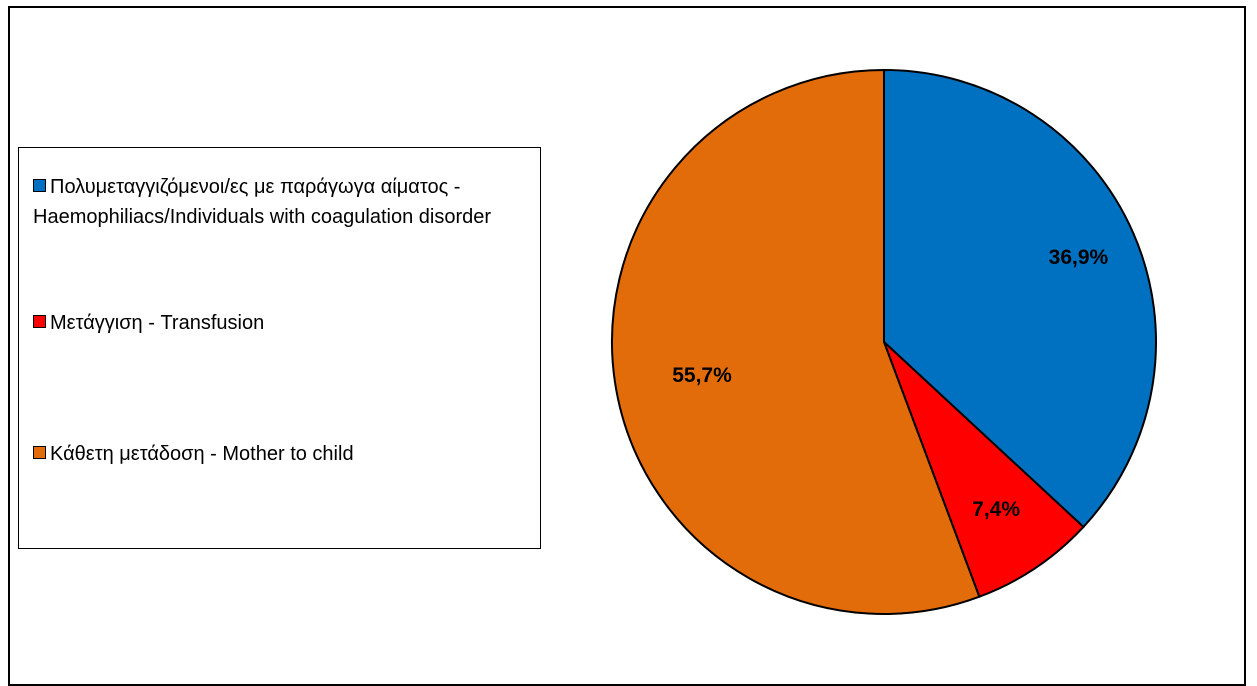 This screenshot has width=1257, height=686. Describe the element at coordinates (39, 452) in the screenshot. I see `legend-swatch-mother-to-child` at that location.